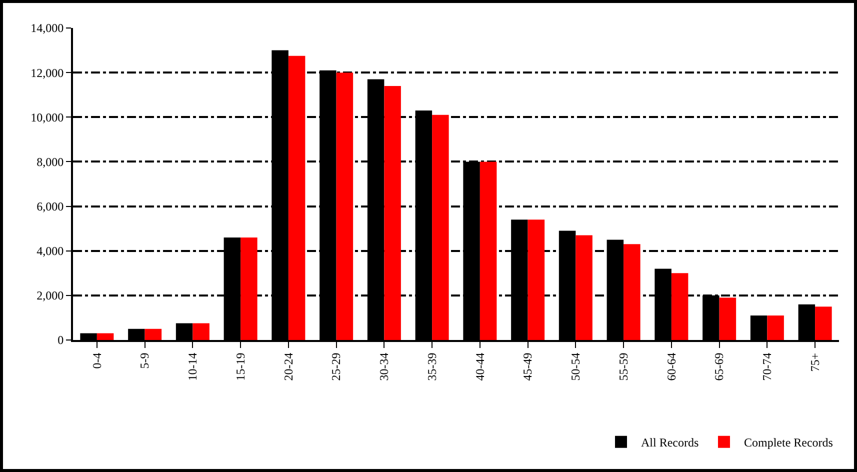 This screenshot has width=857, height=472. I want to click on x-tick-label: 15-19, so click(240, 366).